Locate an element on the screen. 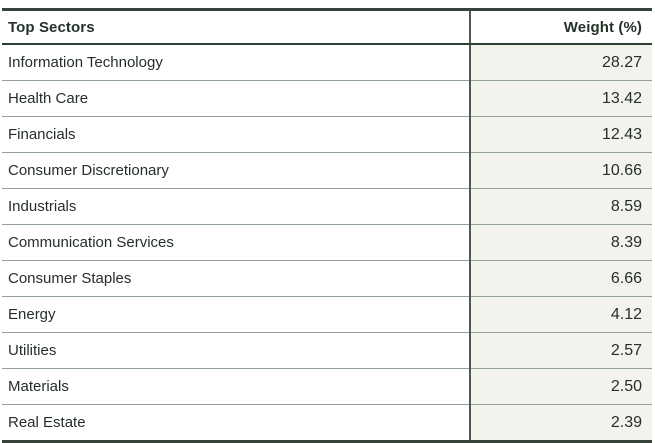 The width and height of the screenshot is (655, 443). table-row: Industrials 8.59 is located at coordinates (327, 206).